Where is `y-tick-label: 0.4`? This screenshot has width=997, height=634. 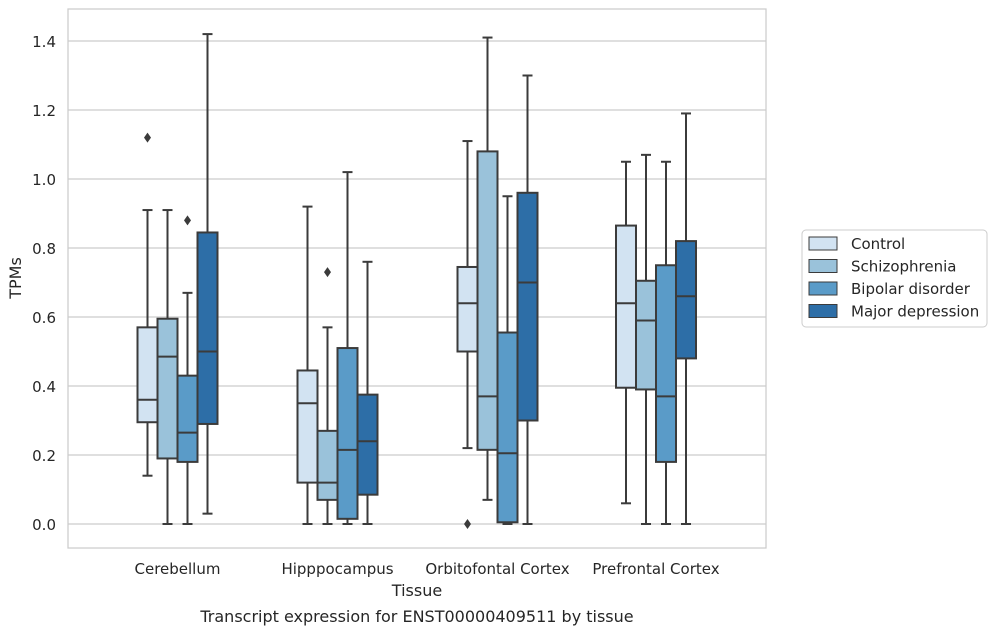 y-tick-label: 0.4 is located at coordinates (44, 387).